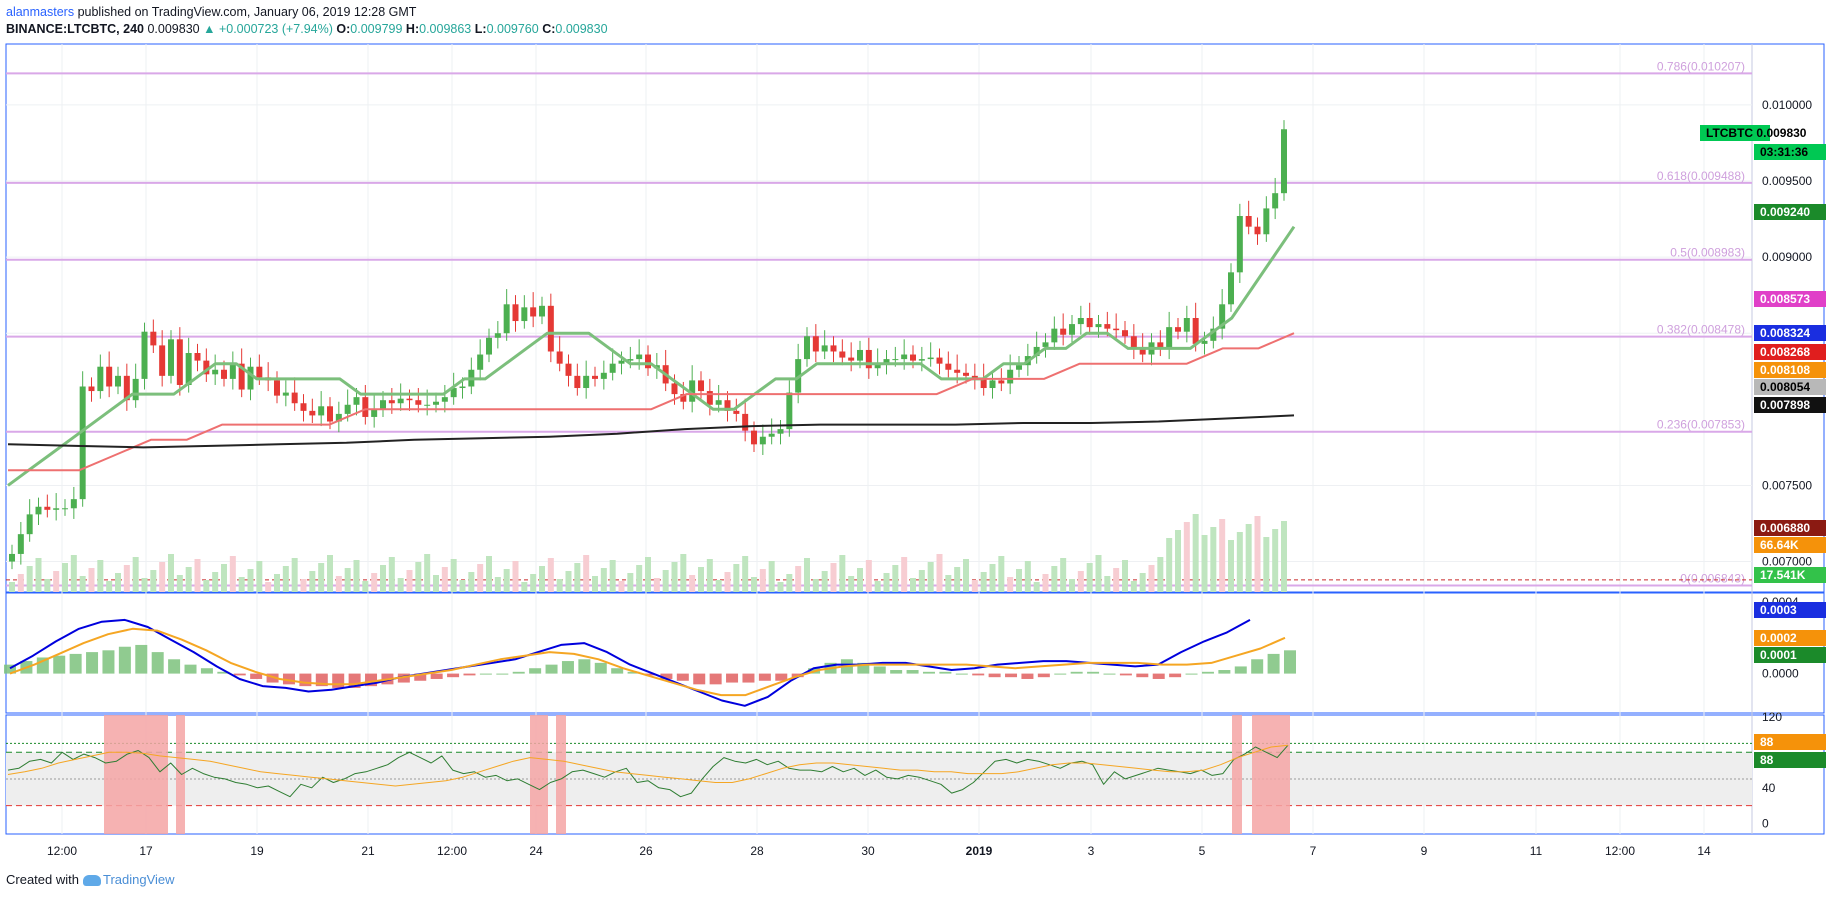  I want to click on price-badge-label: LTCBTC 0.009830, so click(1756, 133).